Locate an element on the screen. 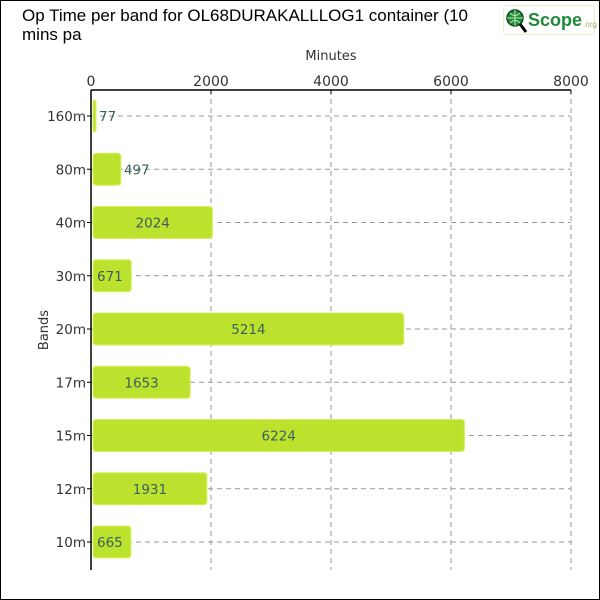  data-label: 6224 is located at coordinates (279, 437).